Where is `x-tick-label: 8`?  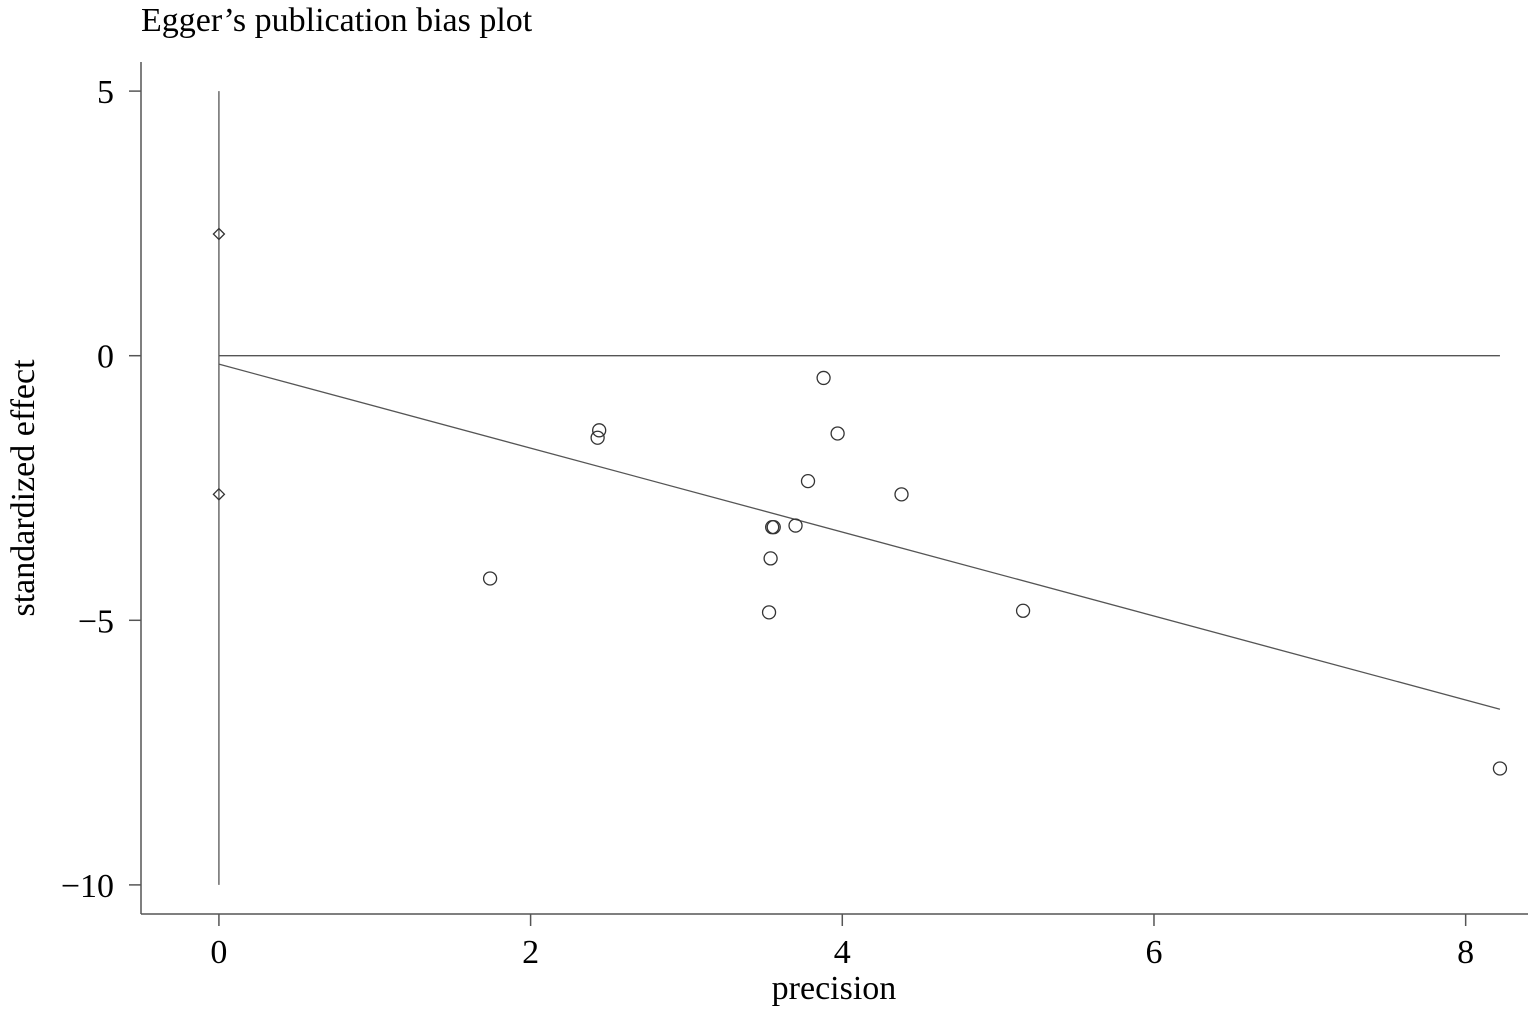
x-tick-label: 8 is located at coordinates (1465, 952).